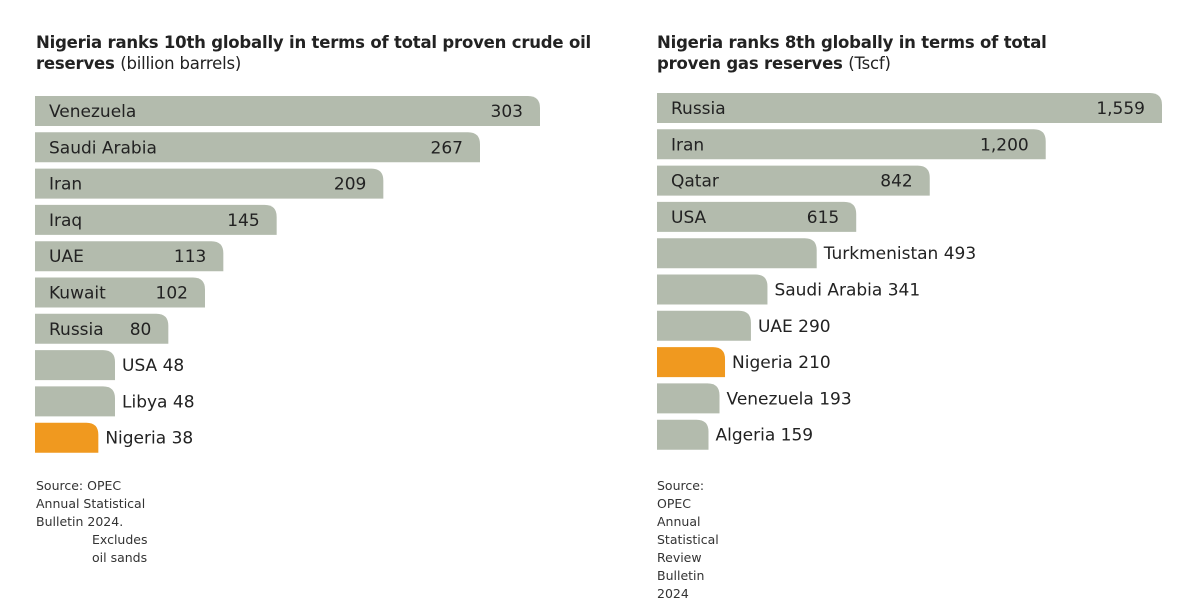  I want to click on gas-value-label: 193, so click(835, 399).